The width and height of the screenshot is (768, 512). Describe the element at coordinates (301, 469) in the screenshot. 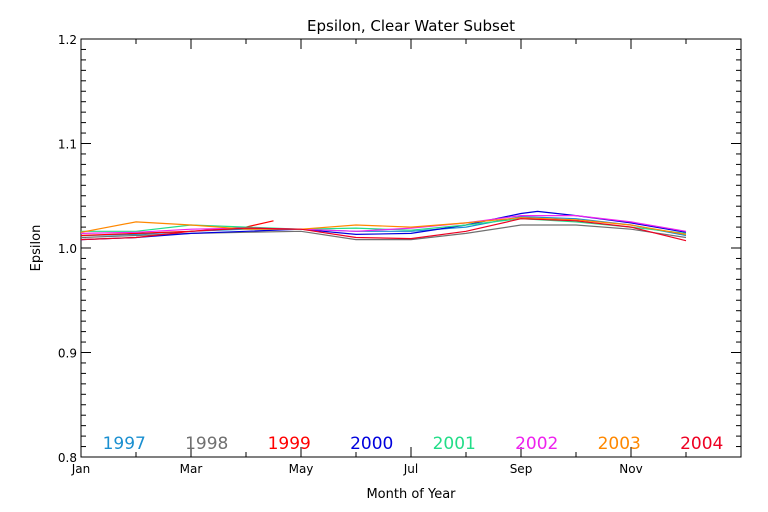

I see `x-tick-label: May` at that location.